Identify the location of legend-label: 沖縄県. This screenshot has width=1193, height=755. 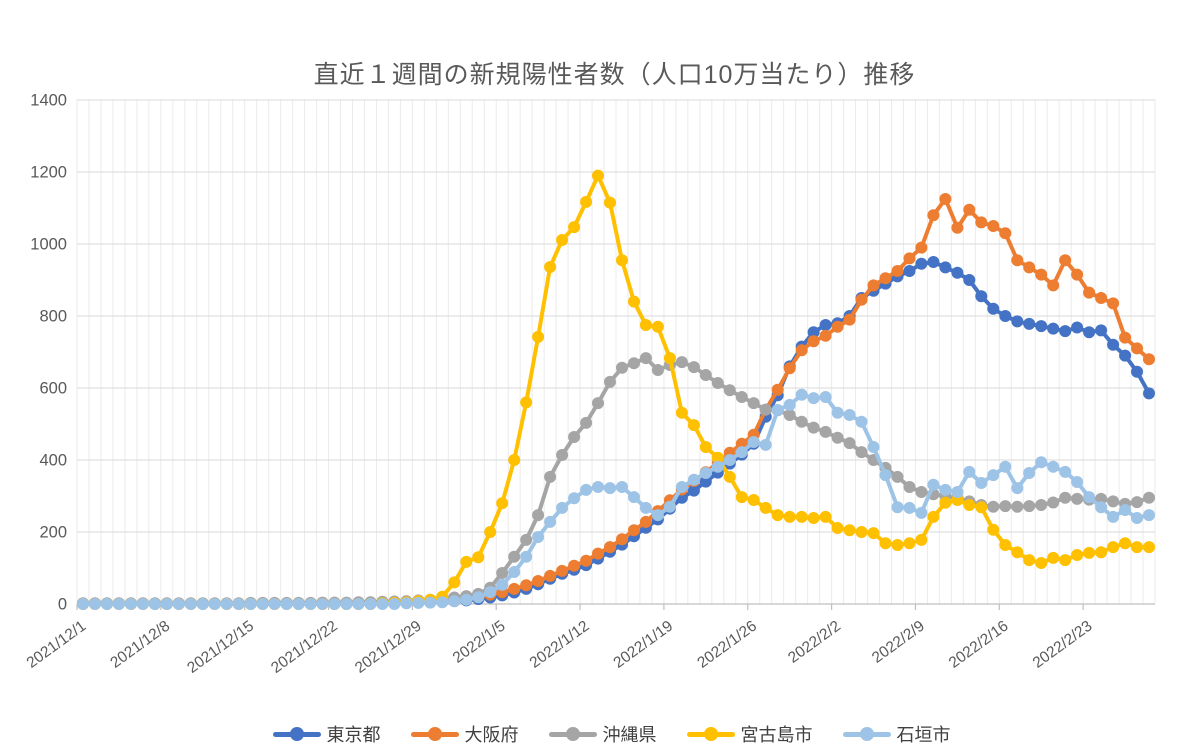
(629, 735).